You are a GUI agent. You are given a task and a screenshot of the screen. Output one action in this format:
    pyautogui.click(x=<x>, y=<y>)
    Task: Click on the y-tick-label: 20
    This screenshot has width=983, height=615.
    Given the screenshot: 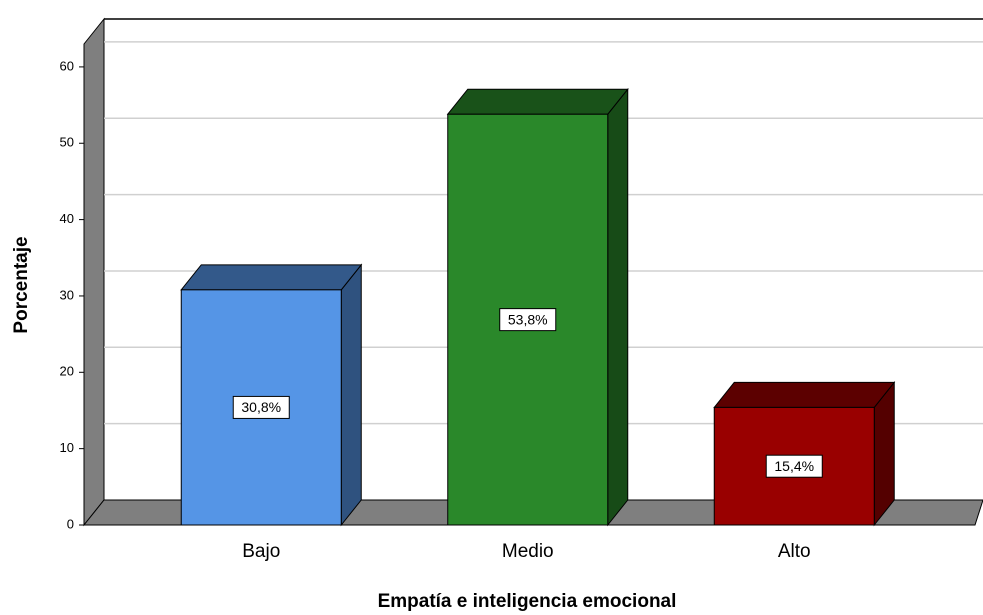 What is the action you would take?
    pyautogui.click(x=67, y=371)
    